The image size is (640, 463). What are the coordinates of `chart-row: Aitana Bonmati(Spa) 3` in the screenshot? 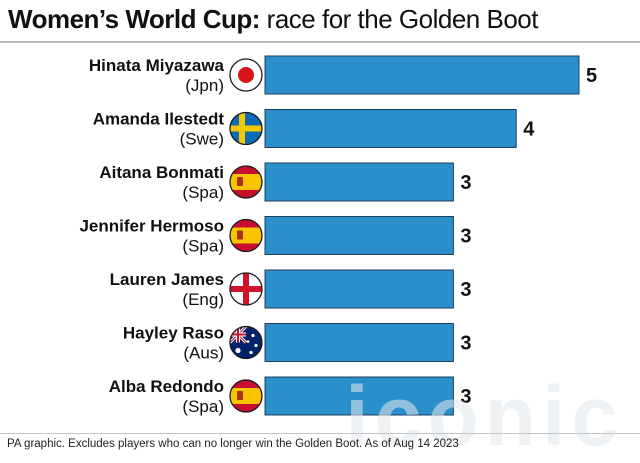 It's located at (285, 182).